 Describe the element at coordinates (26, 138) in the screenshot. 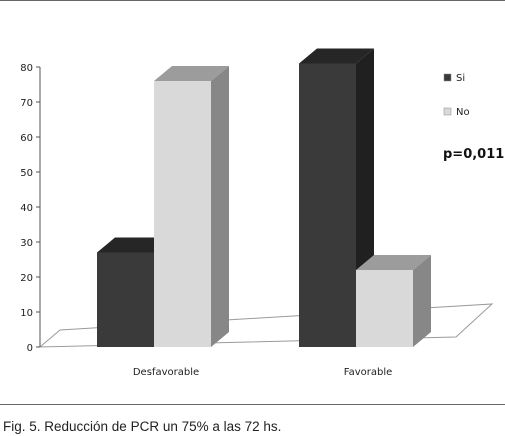

I see `y-tick-label: 60` at that location.